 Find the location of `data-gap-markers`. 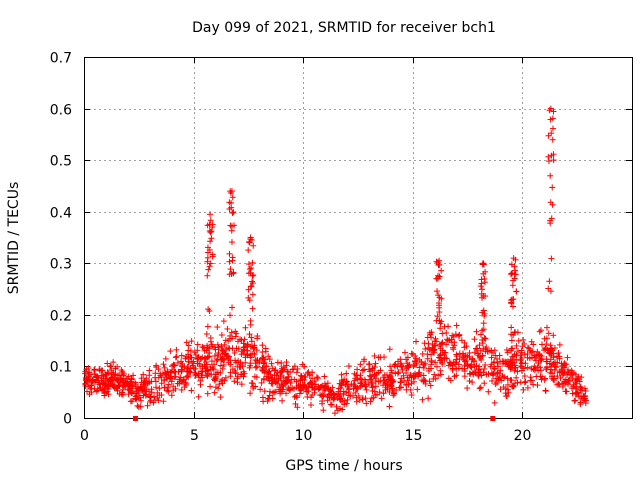

data-gap-markers is located at coordinates (314, 418).